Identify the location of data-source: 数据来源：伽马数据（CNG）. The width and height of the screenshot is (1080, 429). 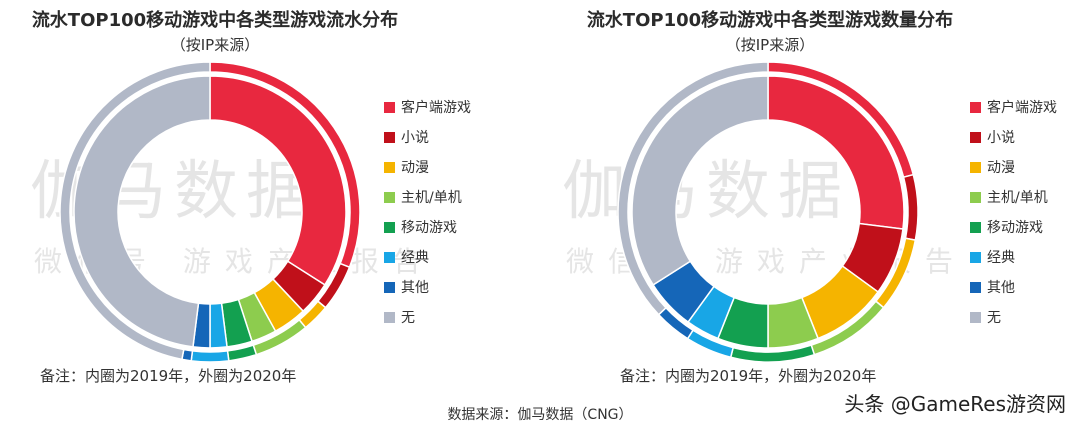
(540, 415).